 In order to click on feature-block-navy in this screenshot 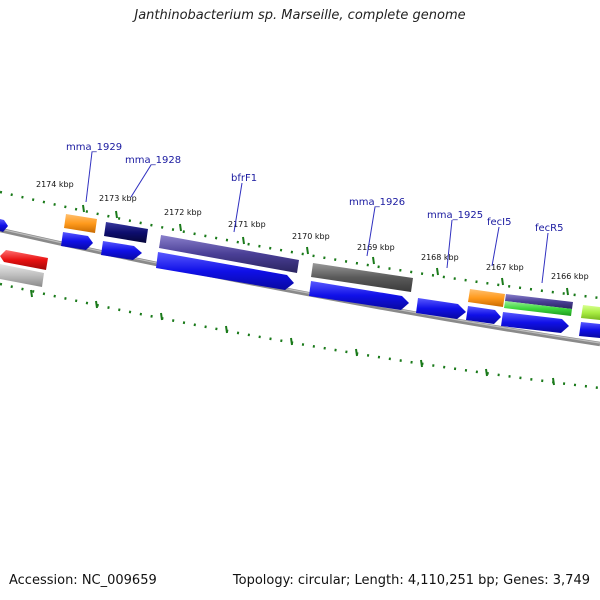, I will do `click(126, 232)`.